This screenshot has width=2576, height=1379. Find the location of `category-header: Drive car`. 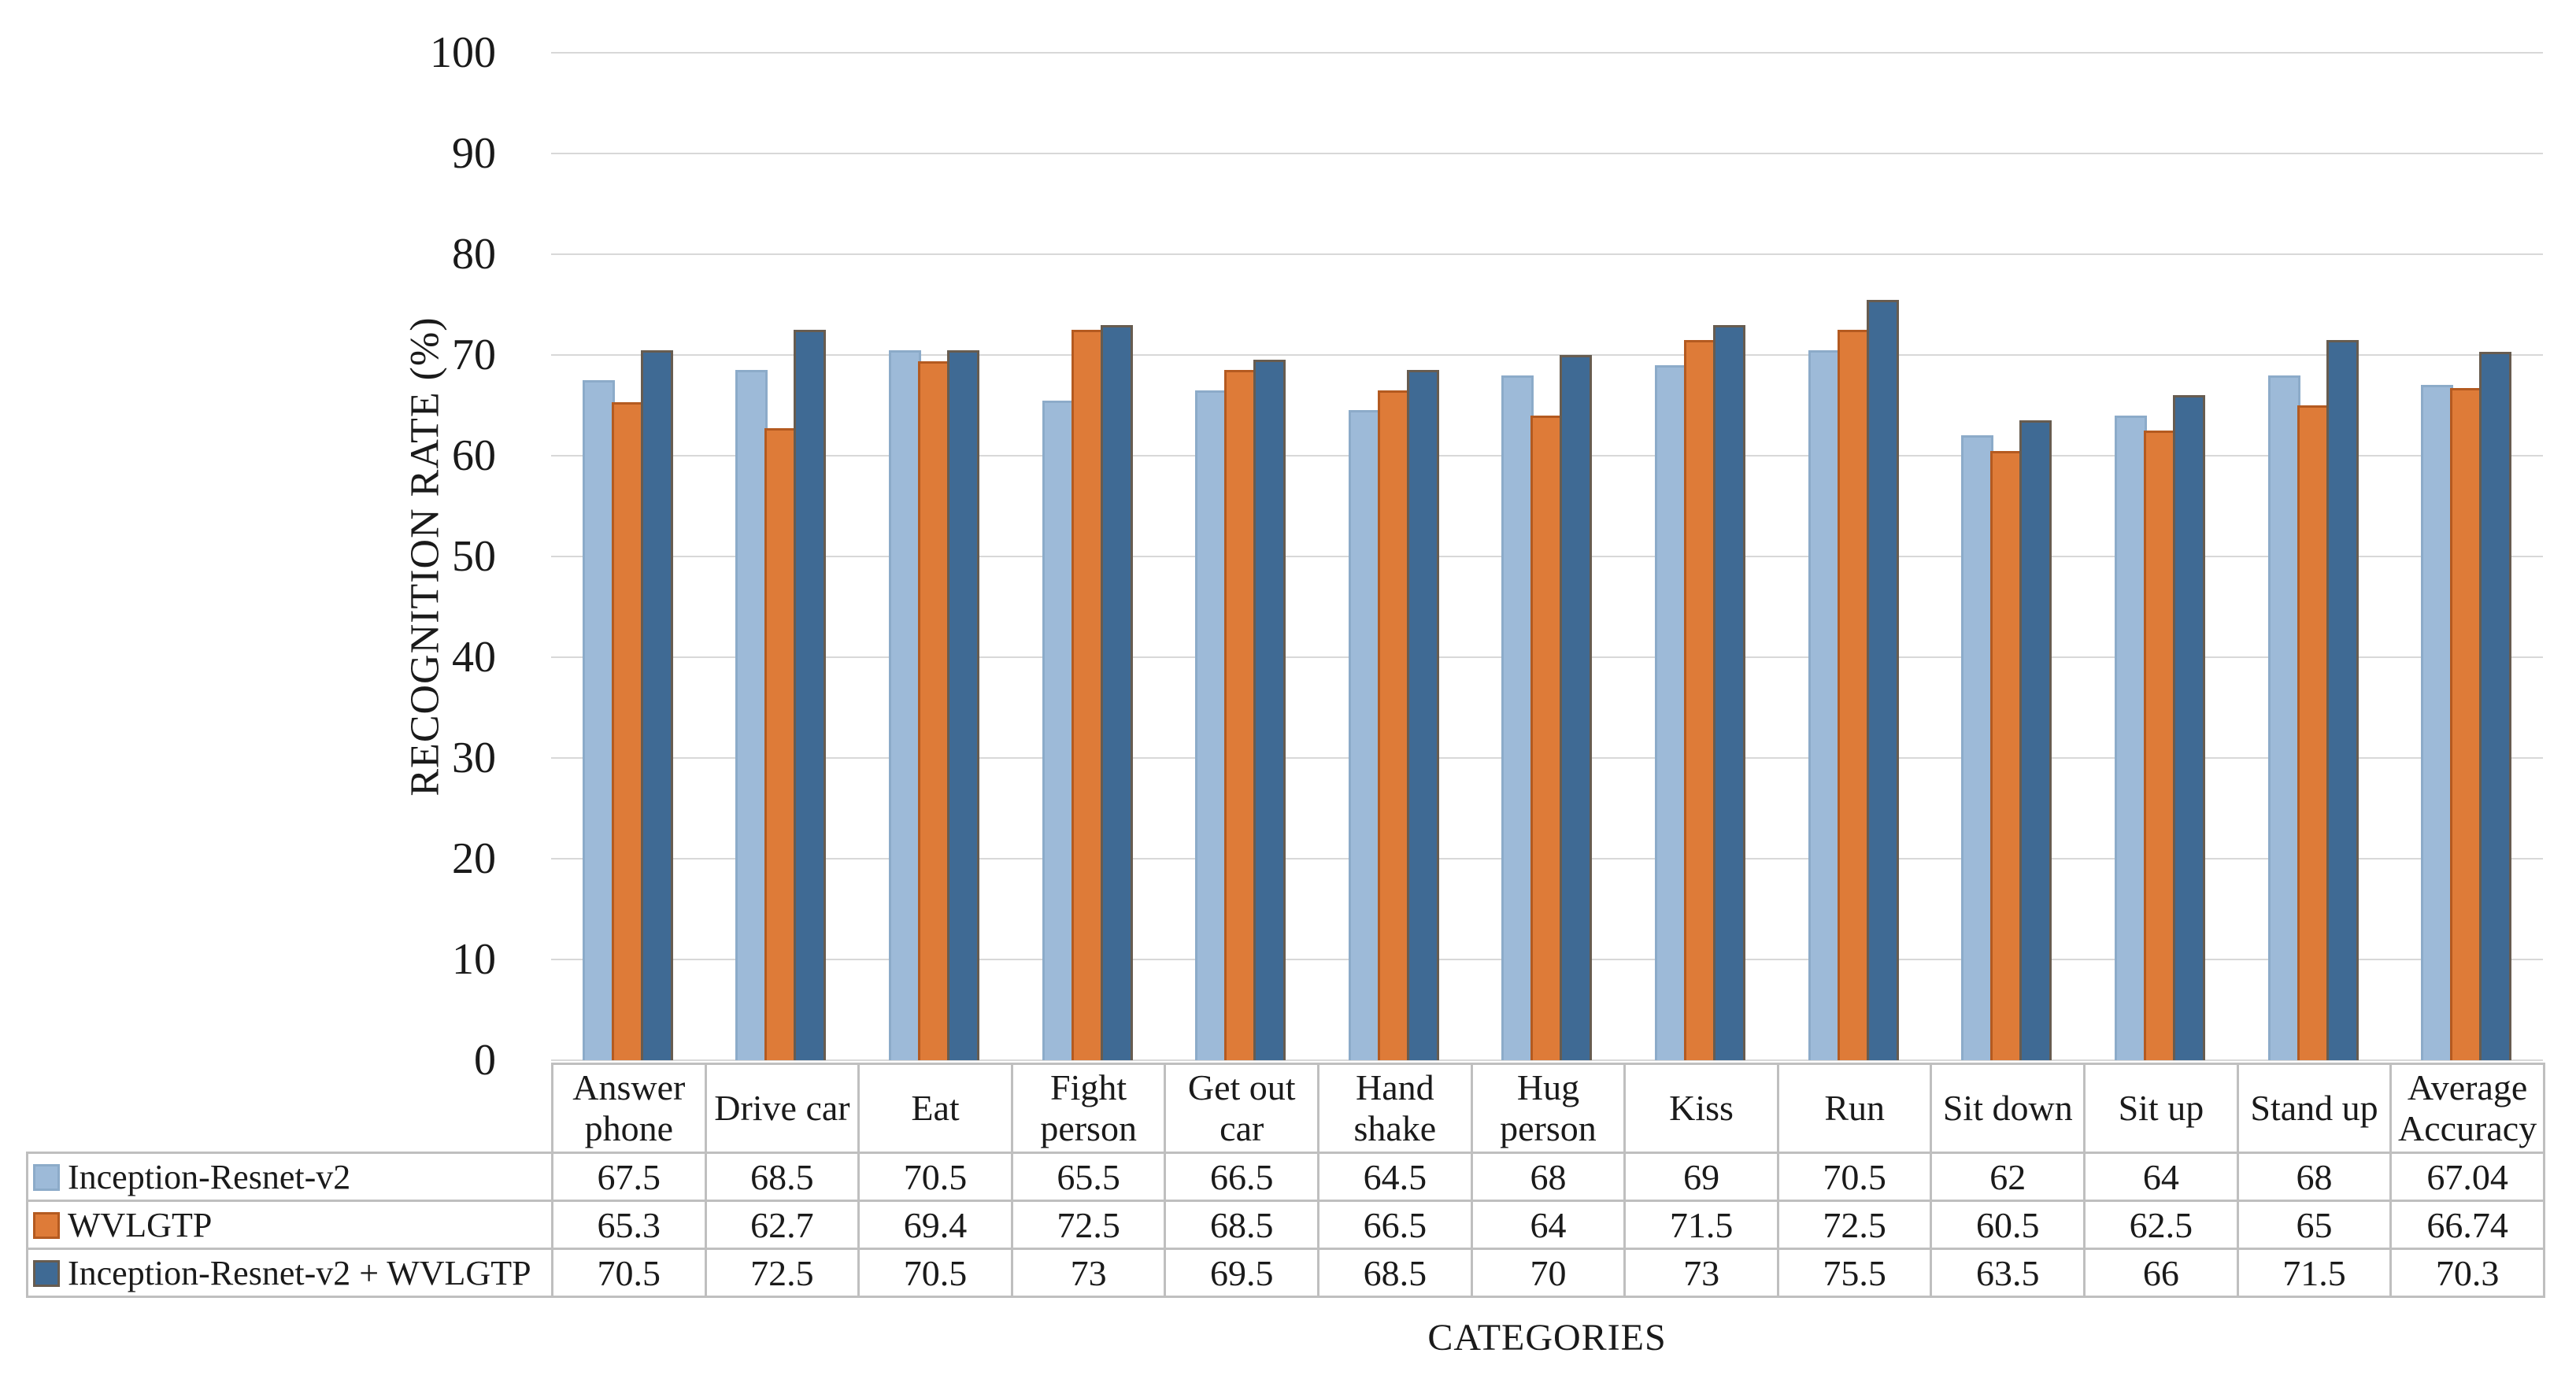

category-header: Drive car is located at coordinates (782, 1108).